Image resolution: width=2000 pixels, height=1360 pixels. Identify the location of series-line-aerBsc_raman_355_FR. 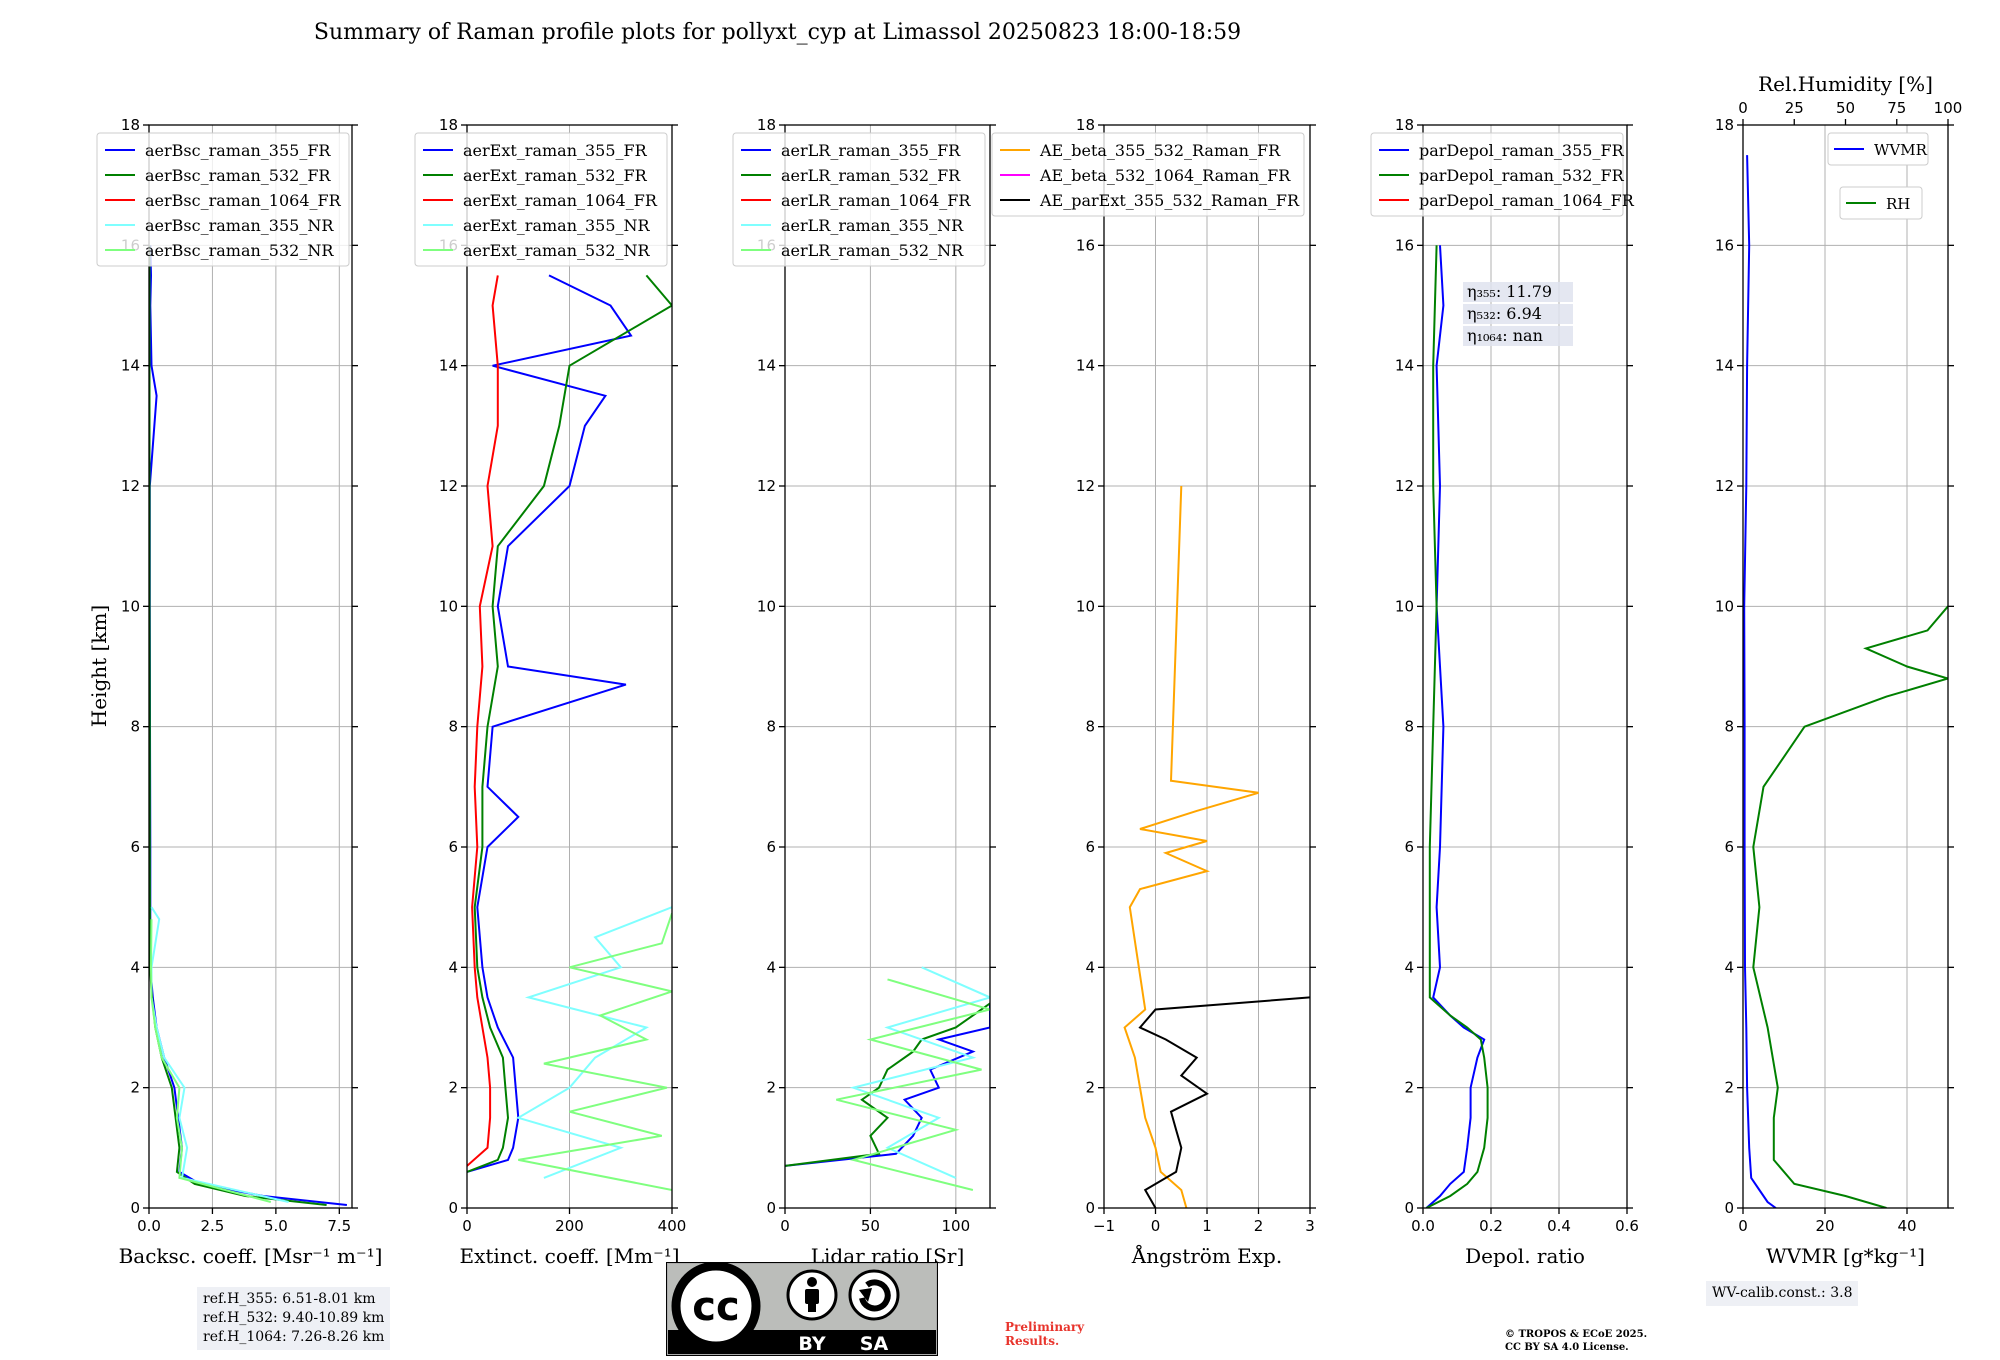
(248, 725).